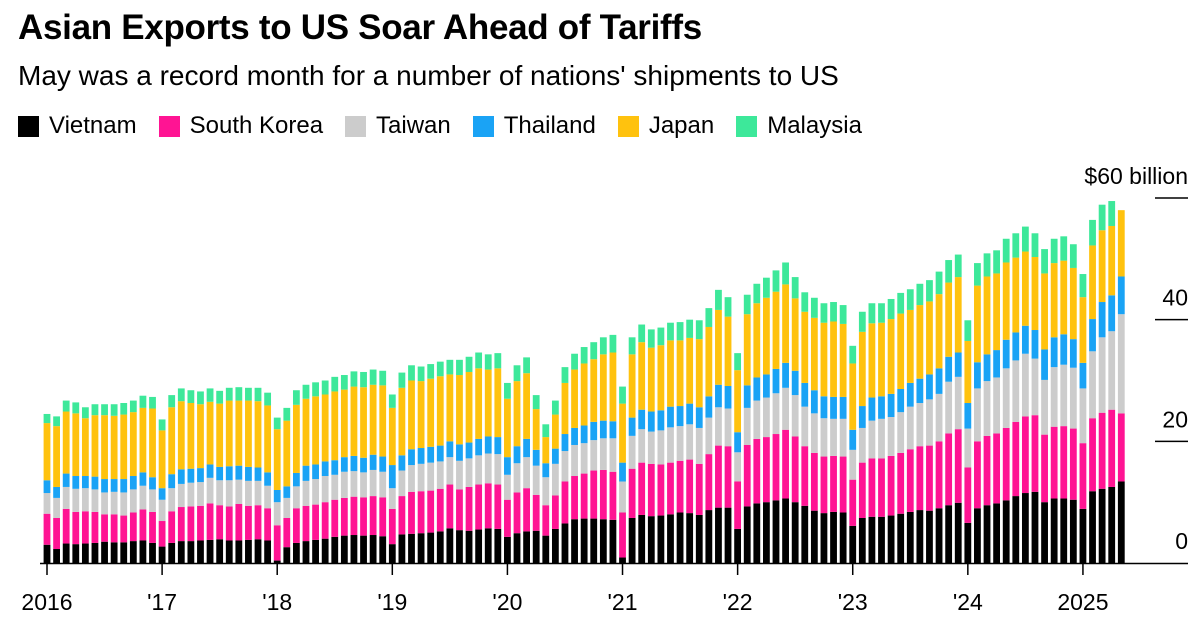 This screenshot has height=636, width=1200. I want to click on legend-item-thailand: Thailand, so click(534, 126).